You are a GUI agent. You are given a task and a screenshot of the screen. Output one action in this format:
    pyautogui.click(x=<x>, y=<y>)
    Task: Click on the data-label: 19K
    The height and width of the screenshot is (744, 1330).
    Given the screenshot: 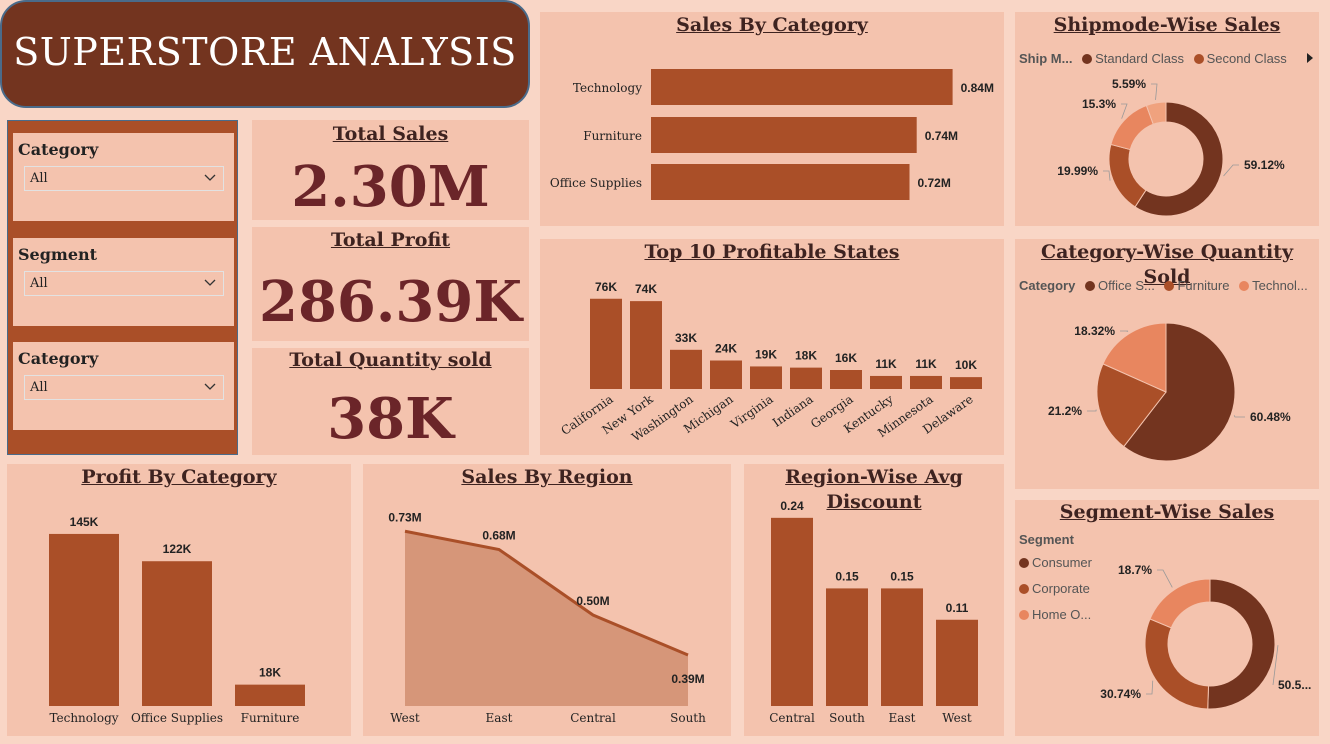 What is the action you would take?
    pyautogui.click(x=766, y=354)
    